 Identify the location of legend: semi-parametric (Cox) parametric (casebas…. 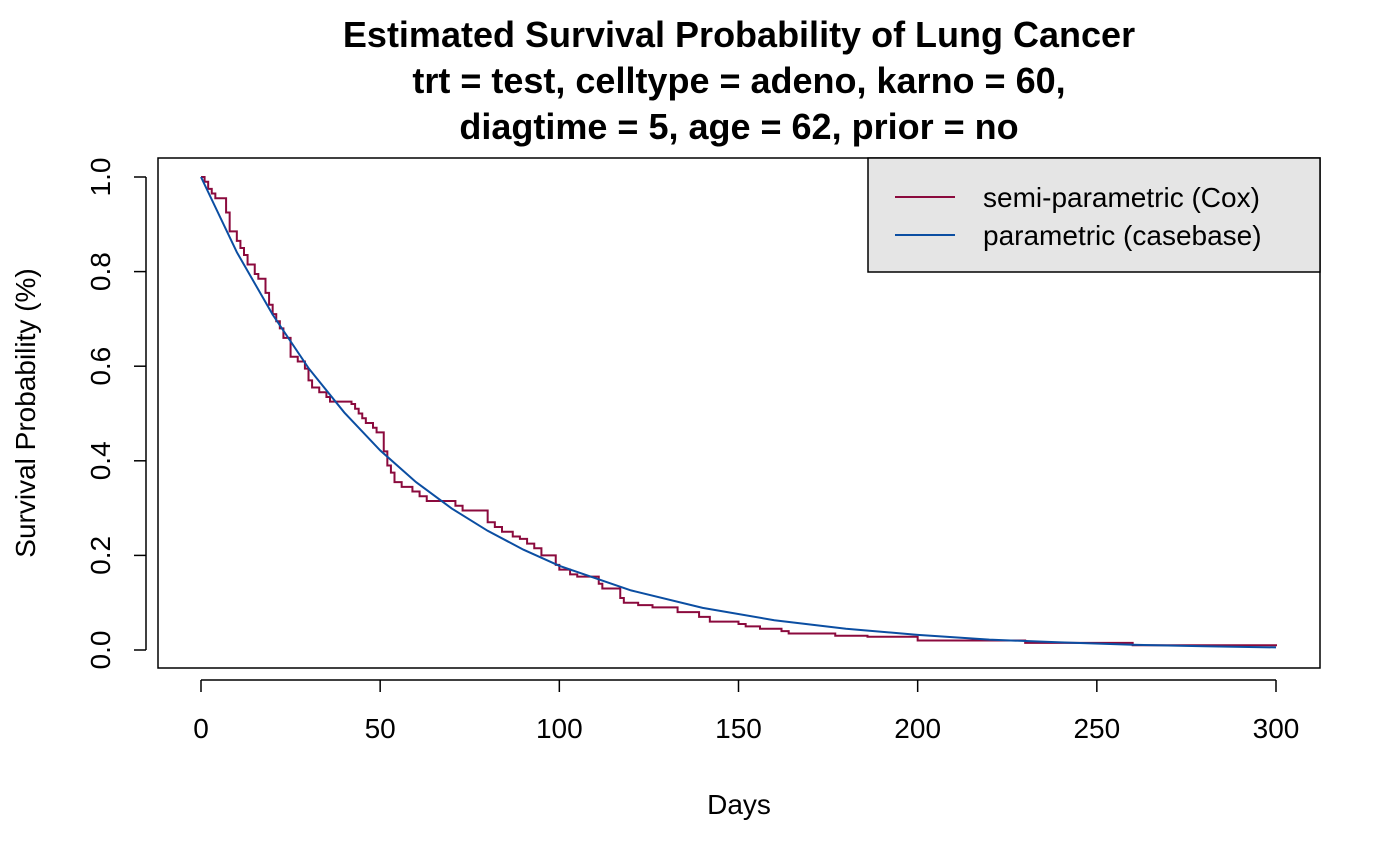
(1094, 215).